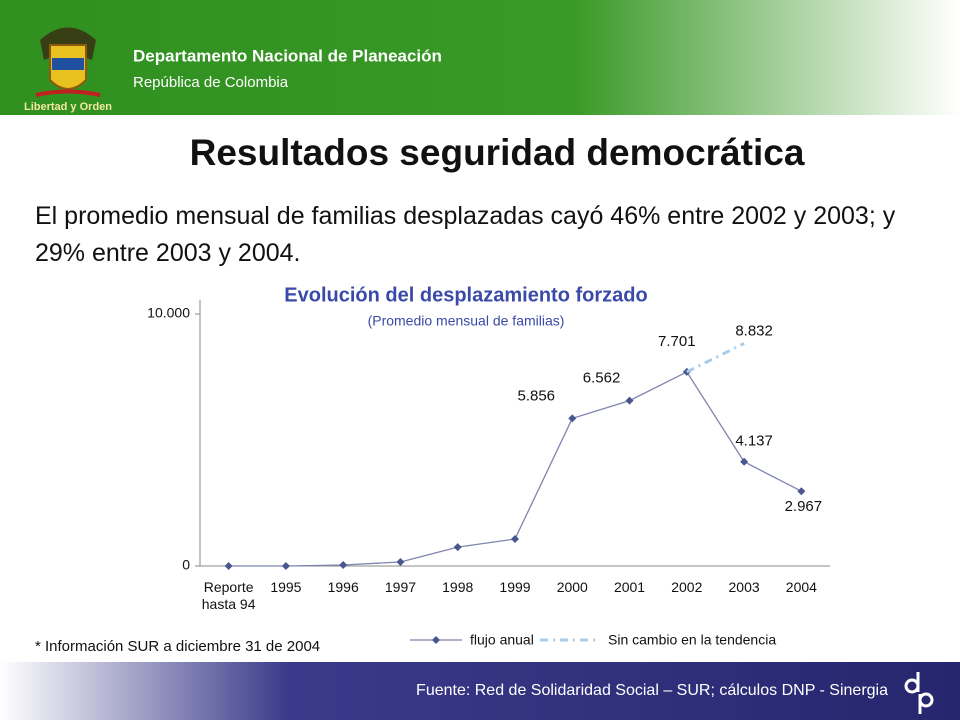 This screenshot has width=960, height=720. Describe the element at coordinates (465, 295) in the screenshot. I see `chart-title: Evolución del desplazamiento forzado` at that location.